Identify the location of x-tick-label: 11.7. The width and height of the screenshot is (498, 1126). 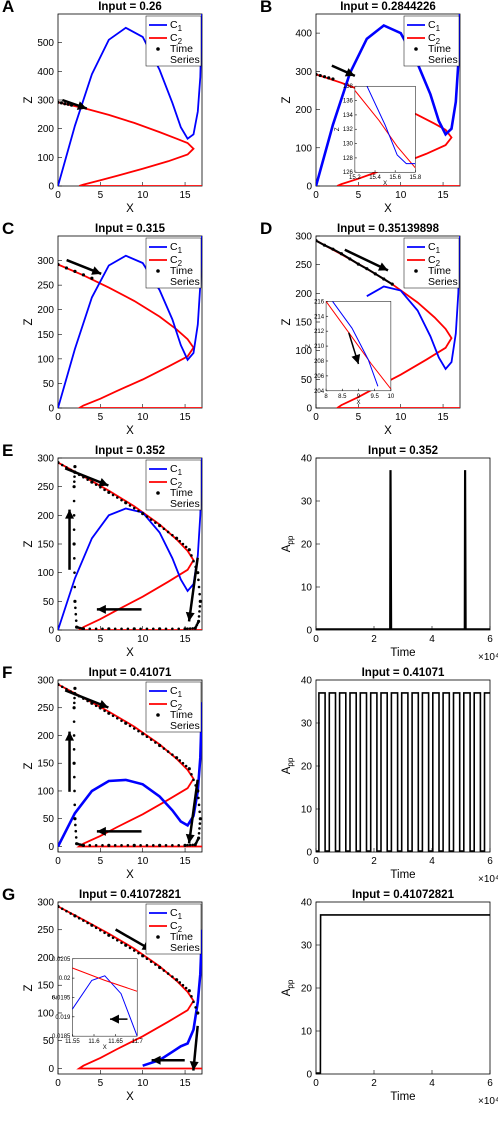
(138, 1042).